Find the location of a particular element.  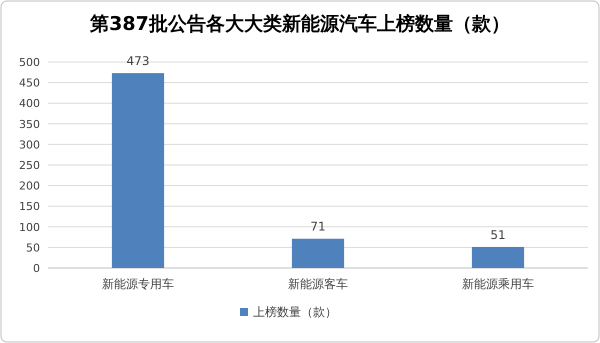

chart-title: 第387批公告各大大类新能源汽车上榜数量（款） is located at coordinates (299, 24).